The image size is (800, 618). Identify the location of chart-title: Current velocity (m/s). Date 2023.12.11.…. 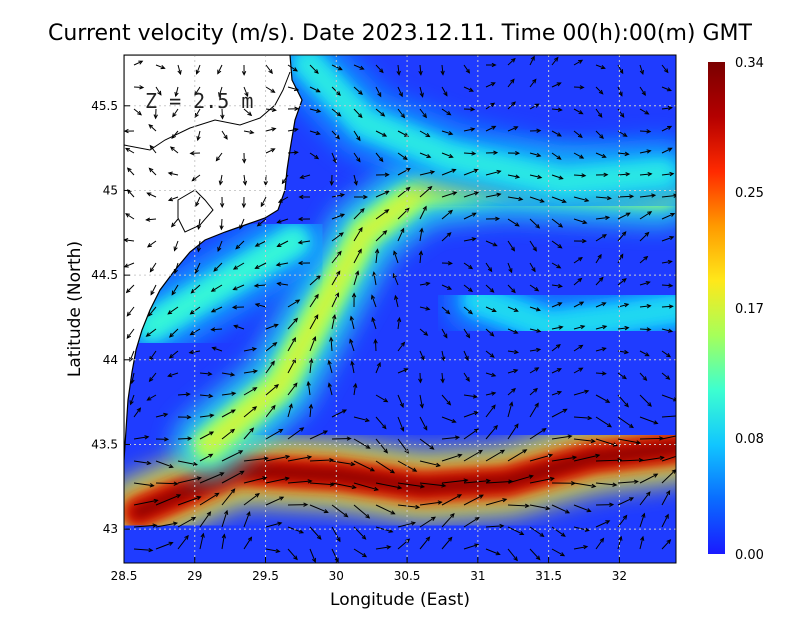
(400, 33).